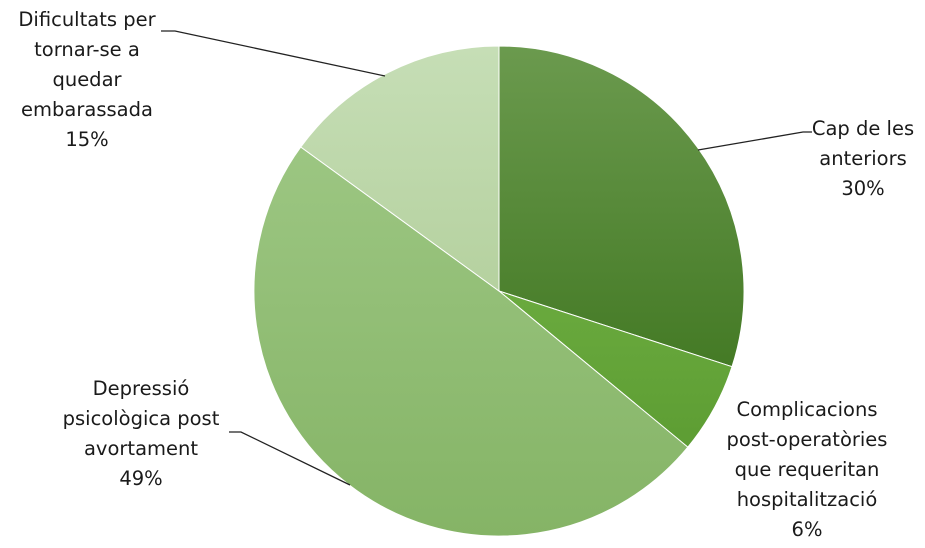 The height and width of the screenshot is (548, 925). I want to click on slice-label-line: anteriors, so click(863, 158).